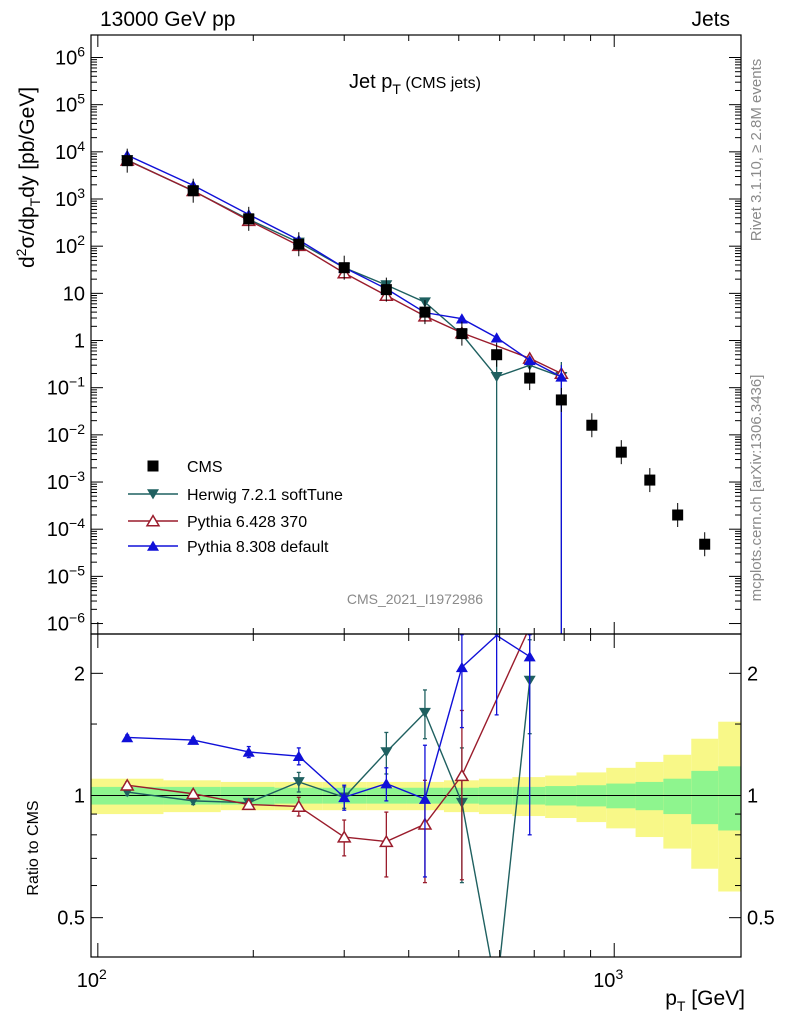  I want to click on header-left: 13000 GeV pp, so click(167, 19).